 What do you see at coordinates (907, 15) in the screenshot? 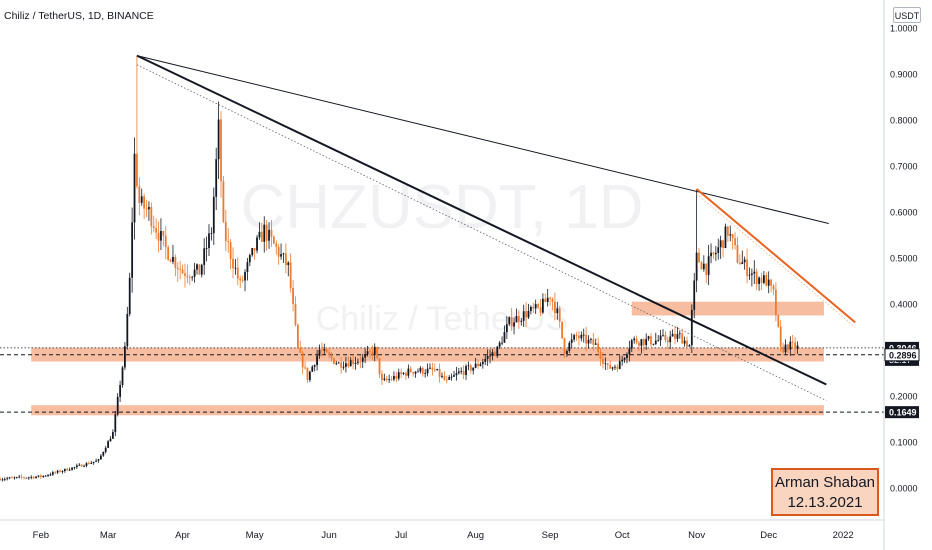
I see `currency-button: USDT` at bounding box center [907, 15].